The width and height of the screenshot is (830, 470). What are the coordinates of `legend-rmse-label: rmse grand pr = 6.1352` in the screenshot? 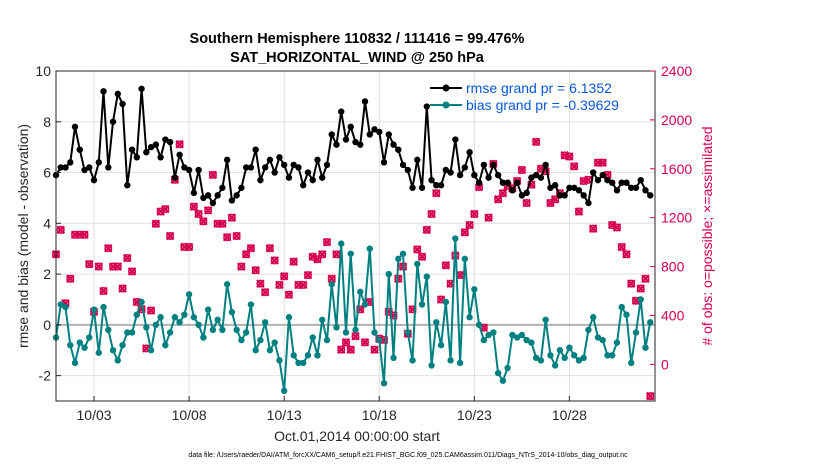 It's located at (539, 88).